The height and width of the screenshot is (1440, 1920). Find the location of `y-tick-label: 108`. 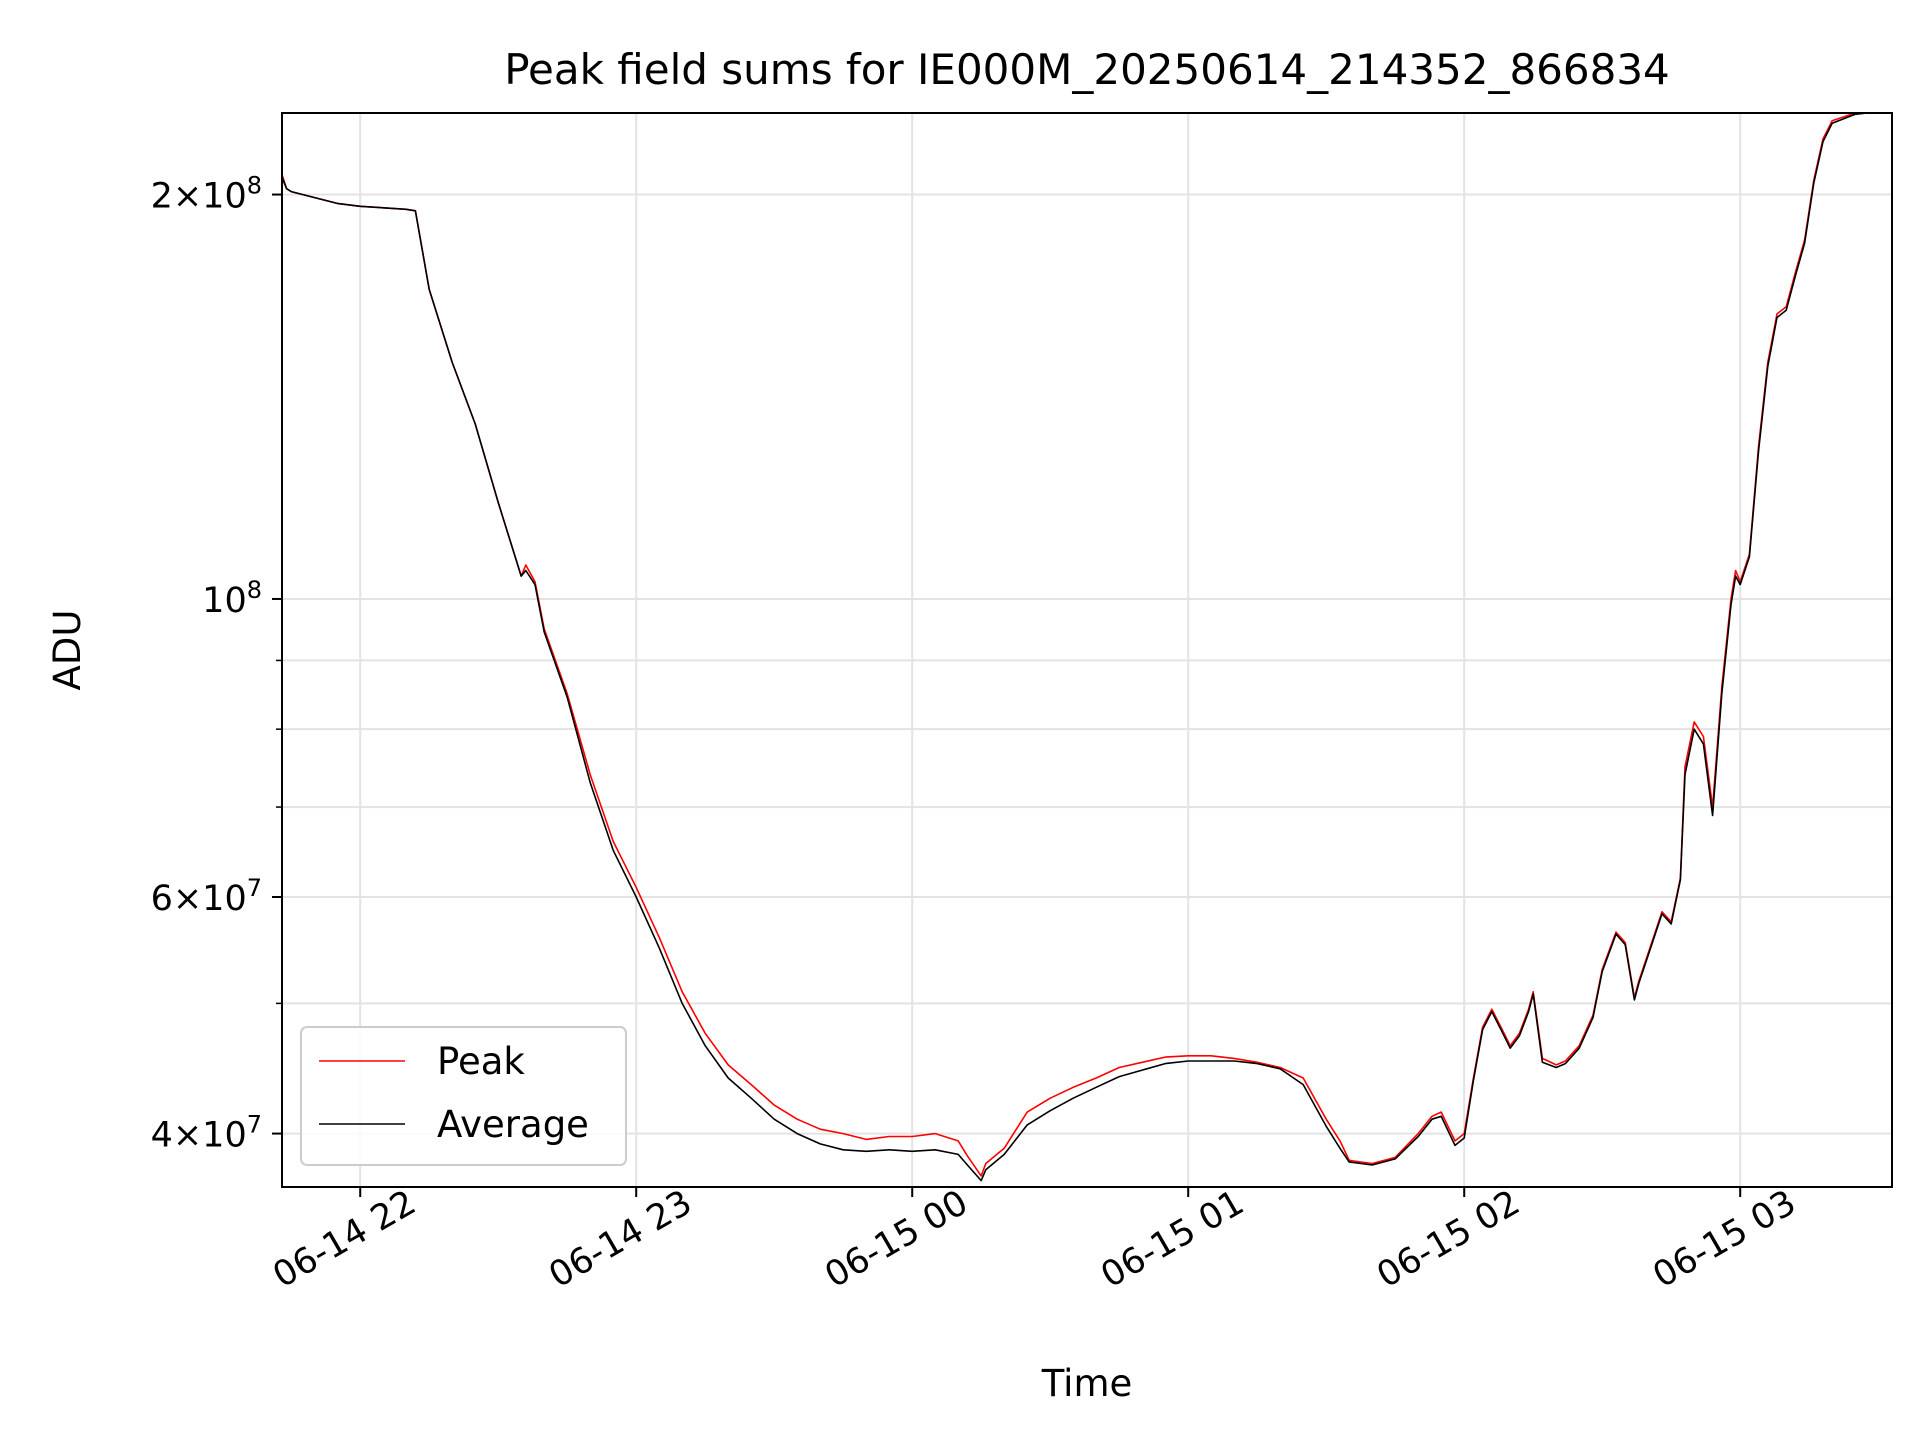

y-tick-label: 108 is located at coordinates (232, 598).